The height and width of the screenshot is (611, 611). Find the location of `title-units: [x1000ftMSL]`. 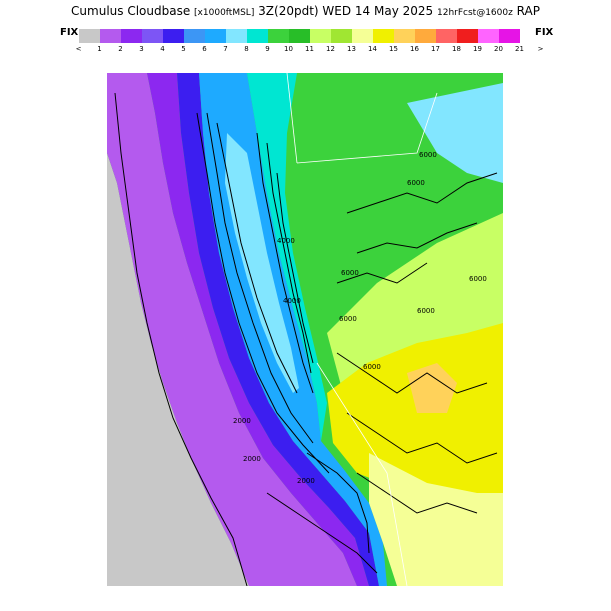

title-units: [x1000ftMSL] is located at coordinates (224, 13).